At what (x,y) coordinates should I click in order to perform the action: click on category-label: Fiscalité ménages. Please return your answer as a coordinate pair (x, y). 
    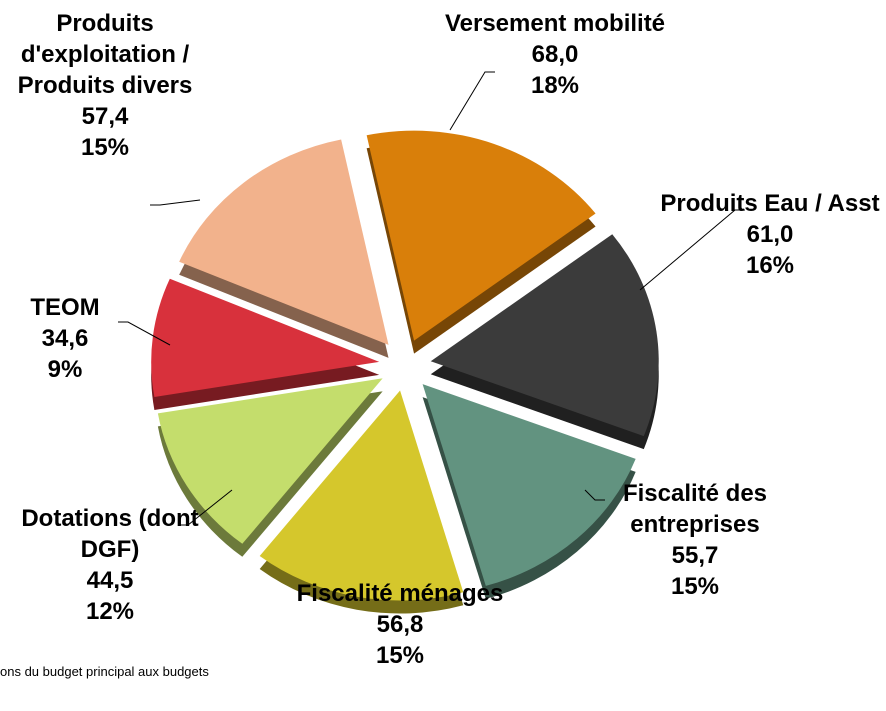
    Looking at the image, I should click on (400, 593).